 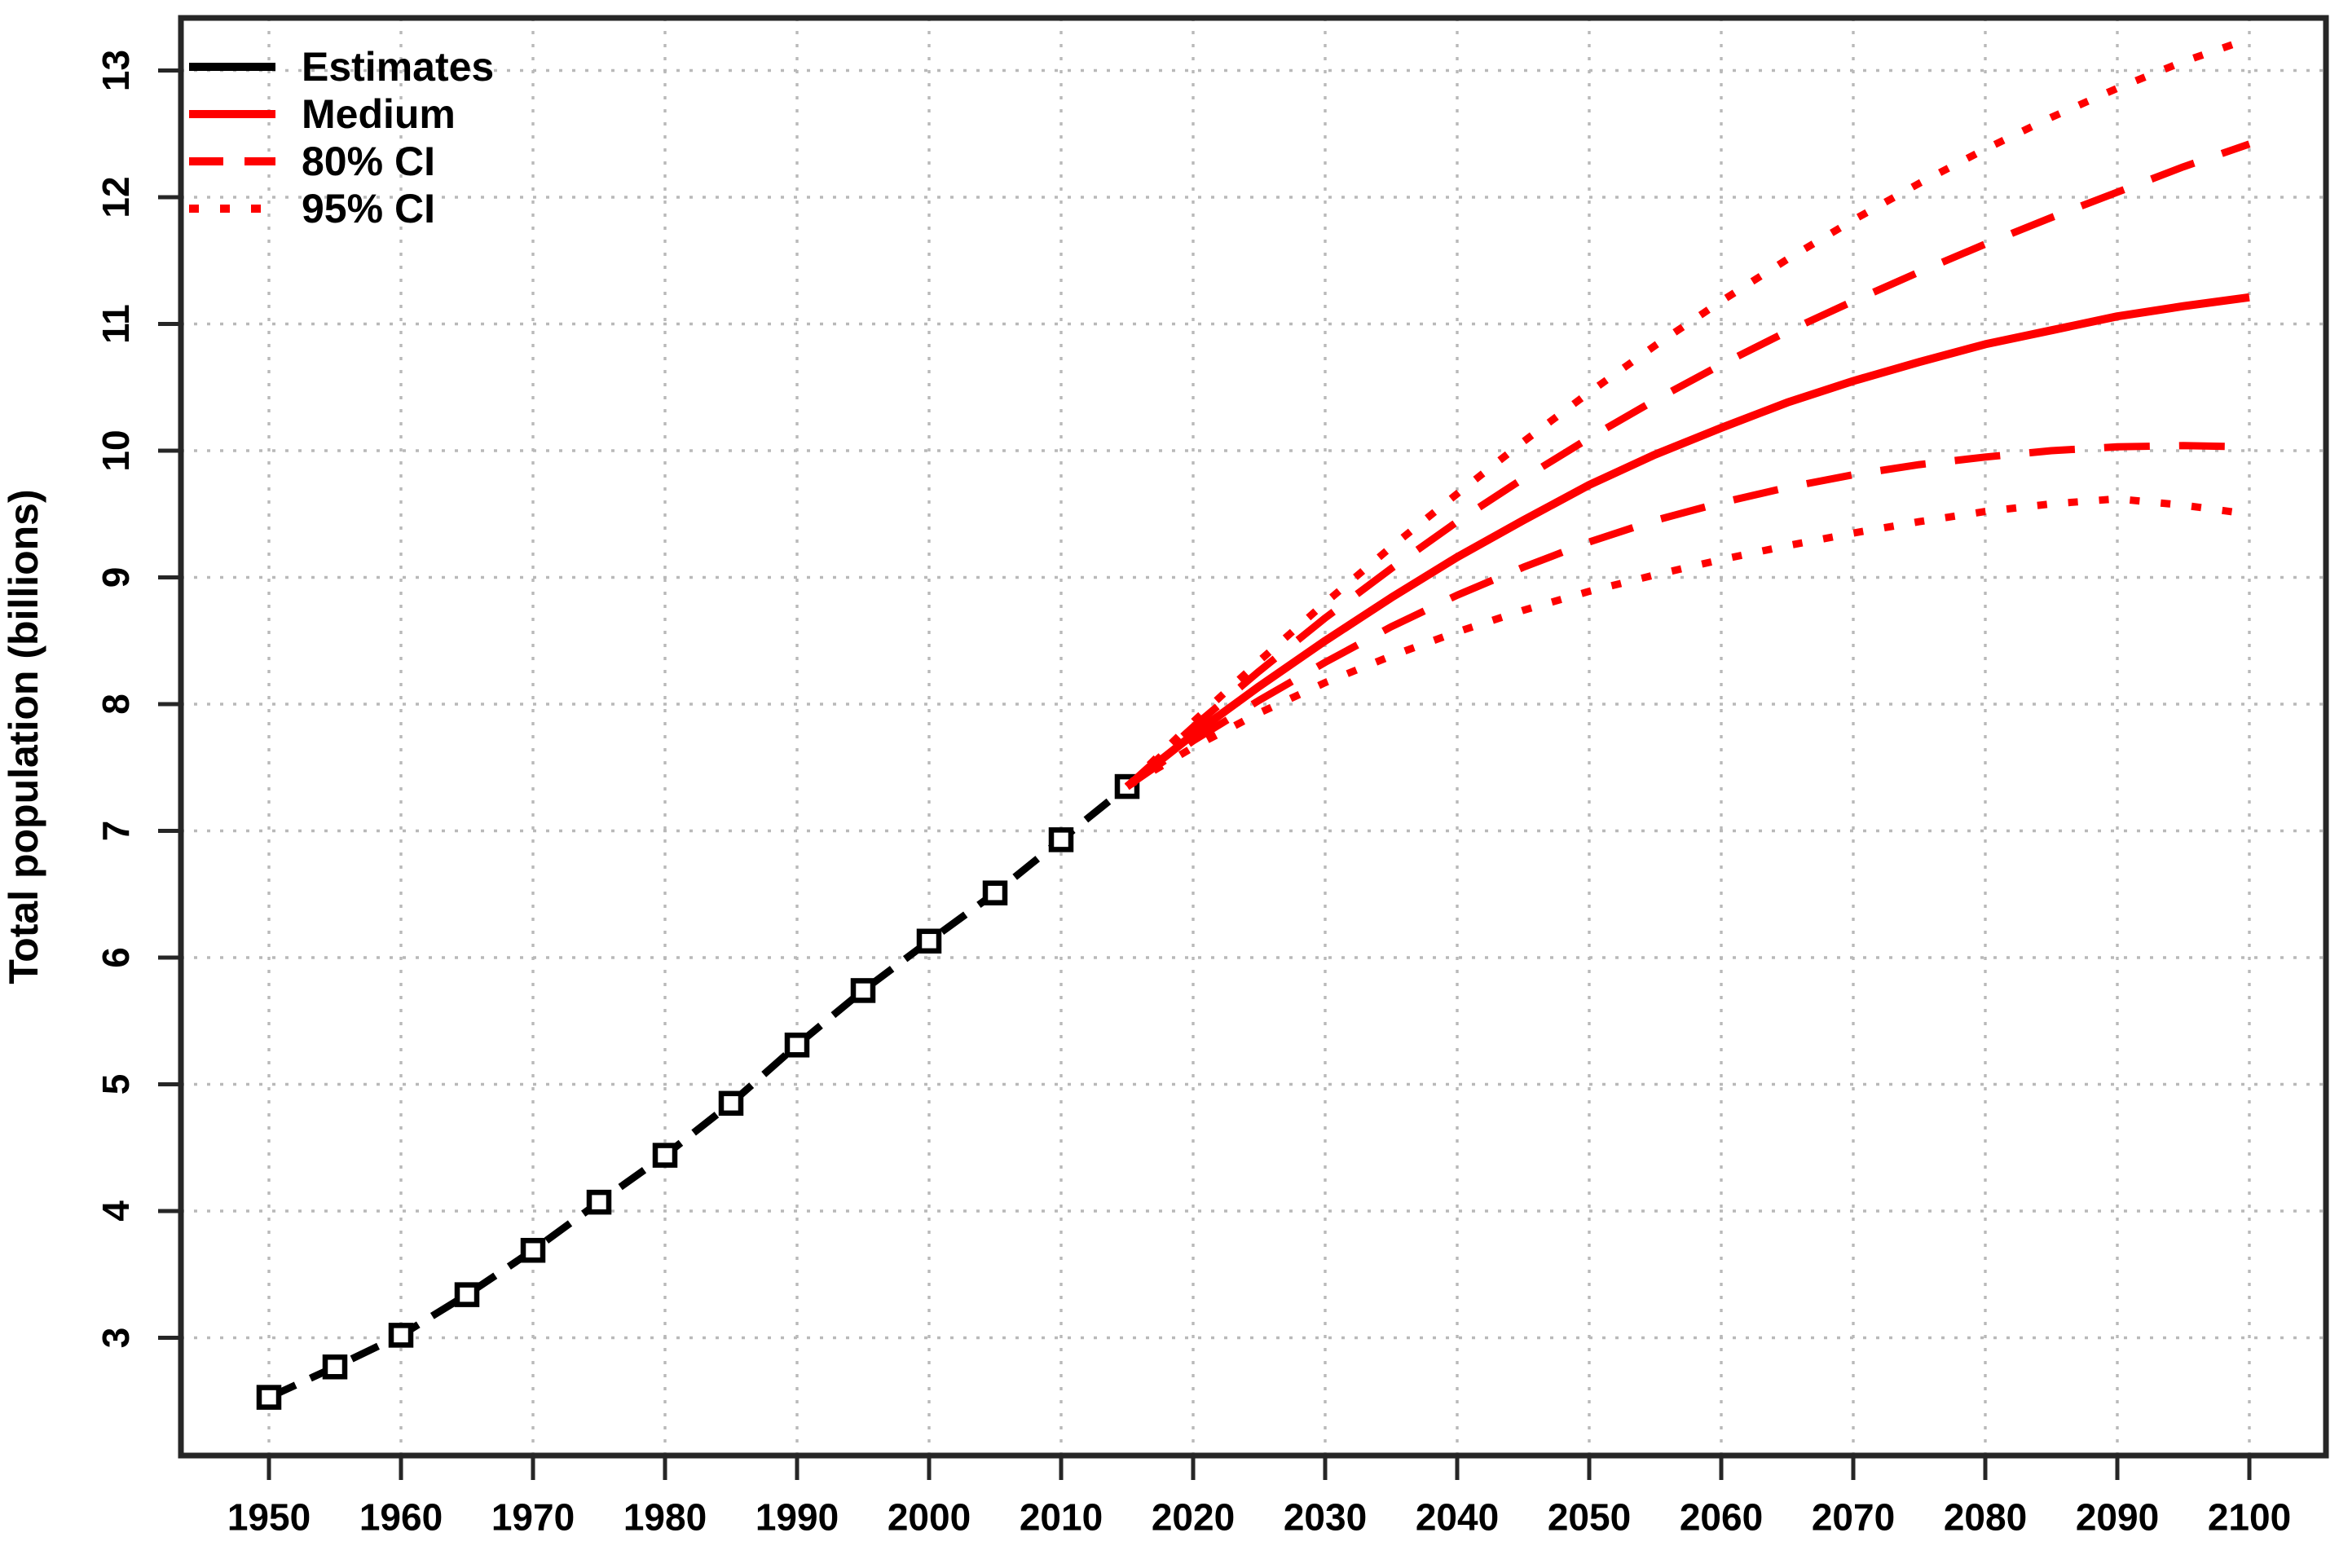 What do you see at coordinates (398, 67) in the screenshot?
I see `legend-label-estimates: Estimates` at bounding box center [398, 67].